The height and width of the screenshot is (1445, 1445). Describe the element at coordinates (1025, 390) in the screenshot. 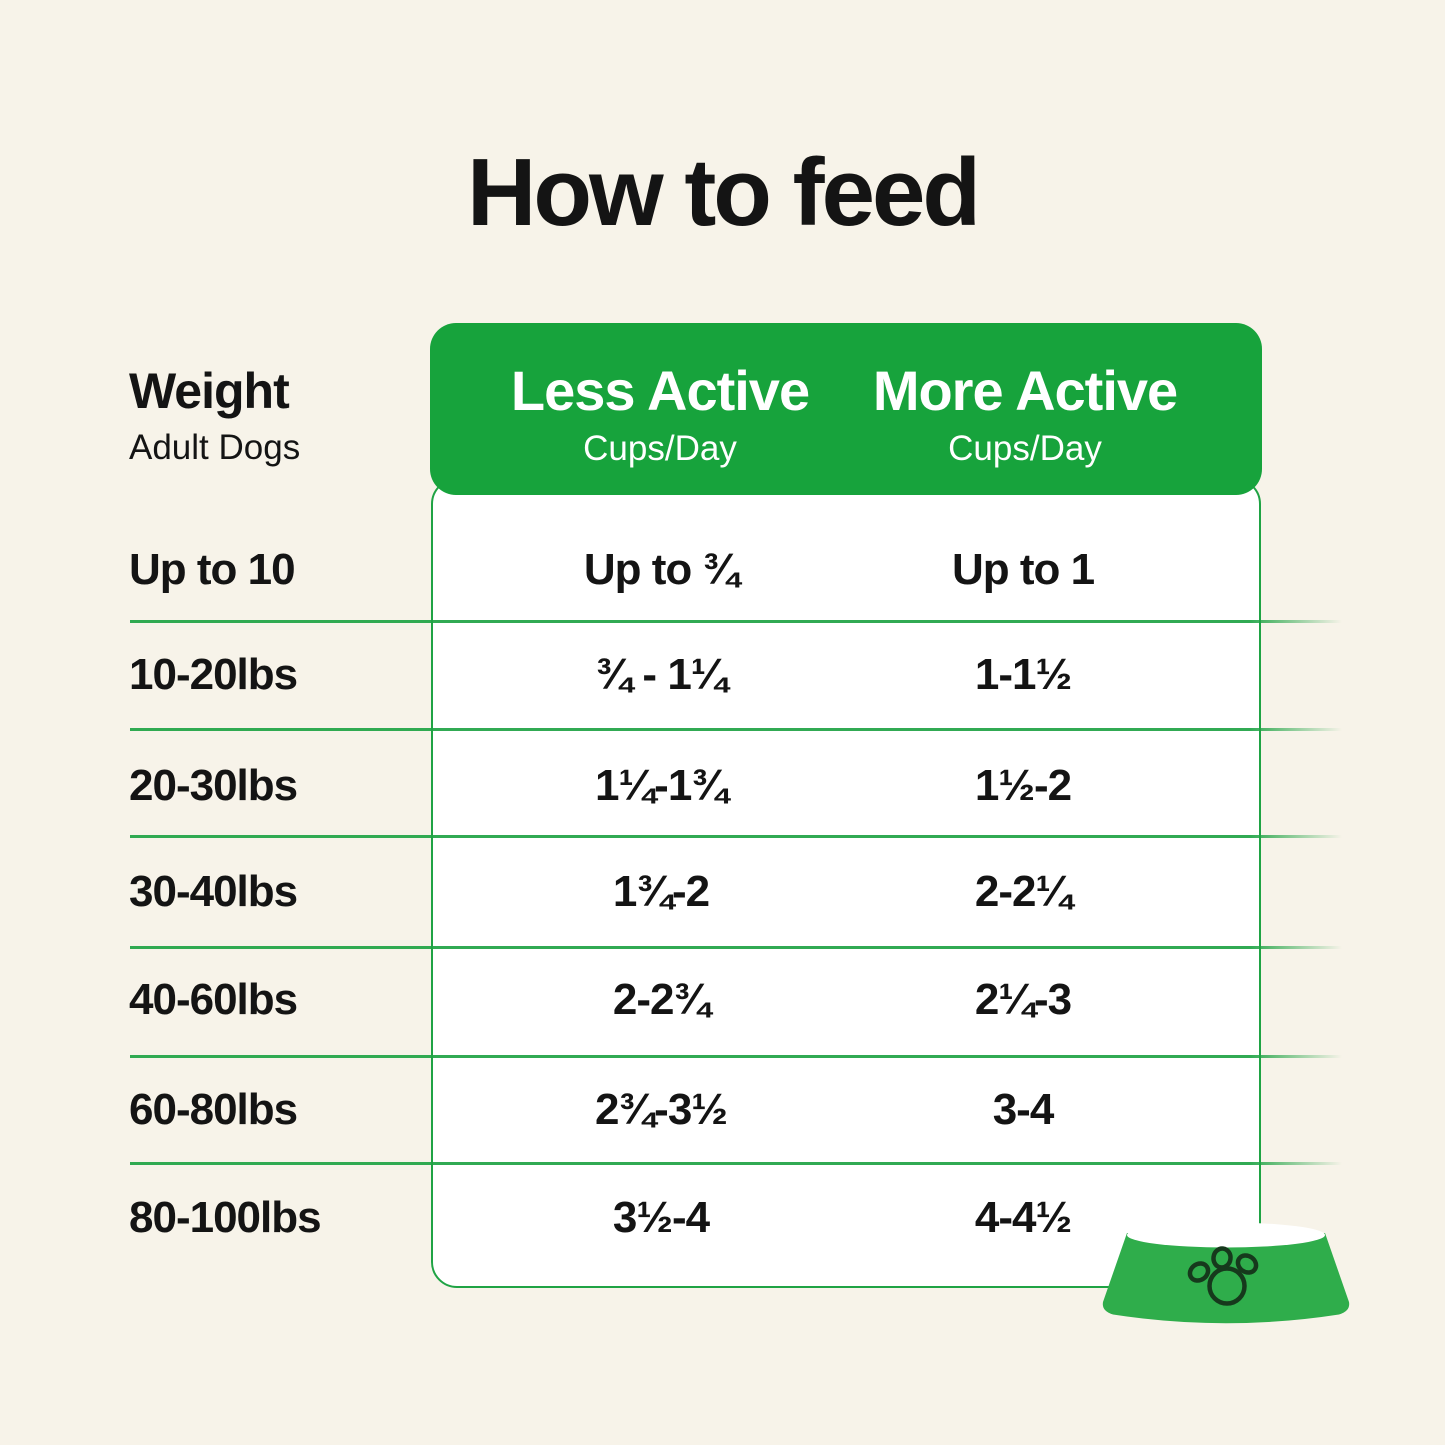

I see `more-active-label: More Active` at that location.